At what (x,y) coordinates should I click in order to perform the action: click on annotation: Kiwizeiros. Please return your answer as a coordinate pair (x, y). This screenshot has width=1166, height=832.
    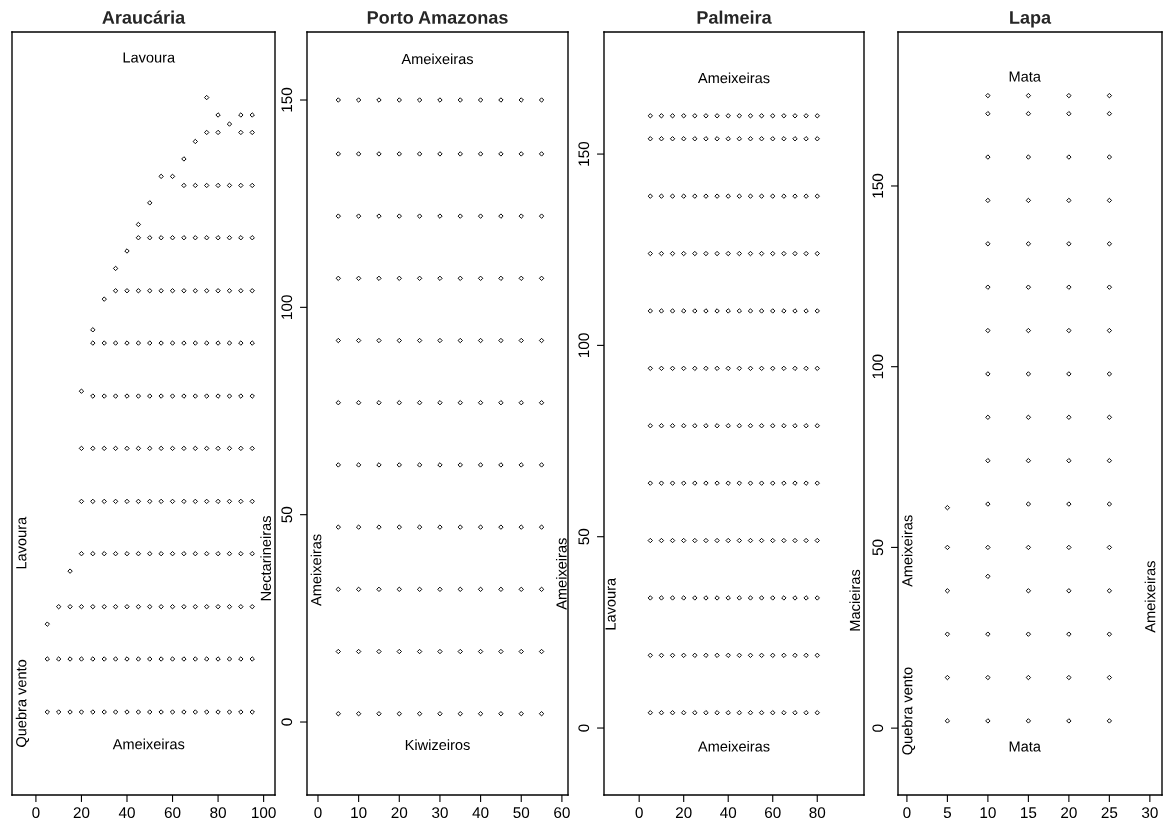
    Looking at the image, I should click on (437, 745).